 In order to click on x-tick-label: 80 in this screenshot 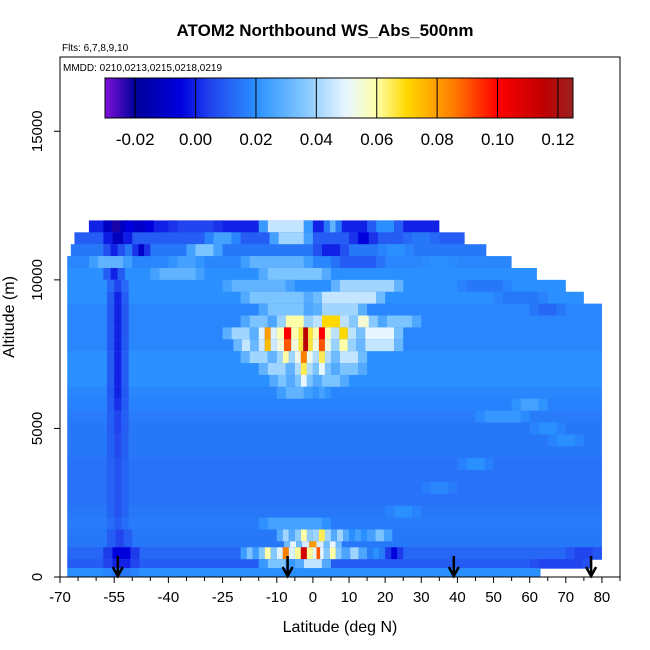, I will do `click(602, 597)`.